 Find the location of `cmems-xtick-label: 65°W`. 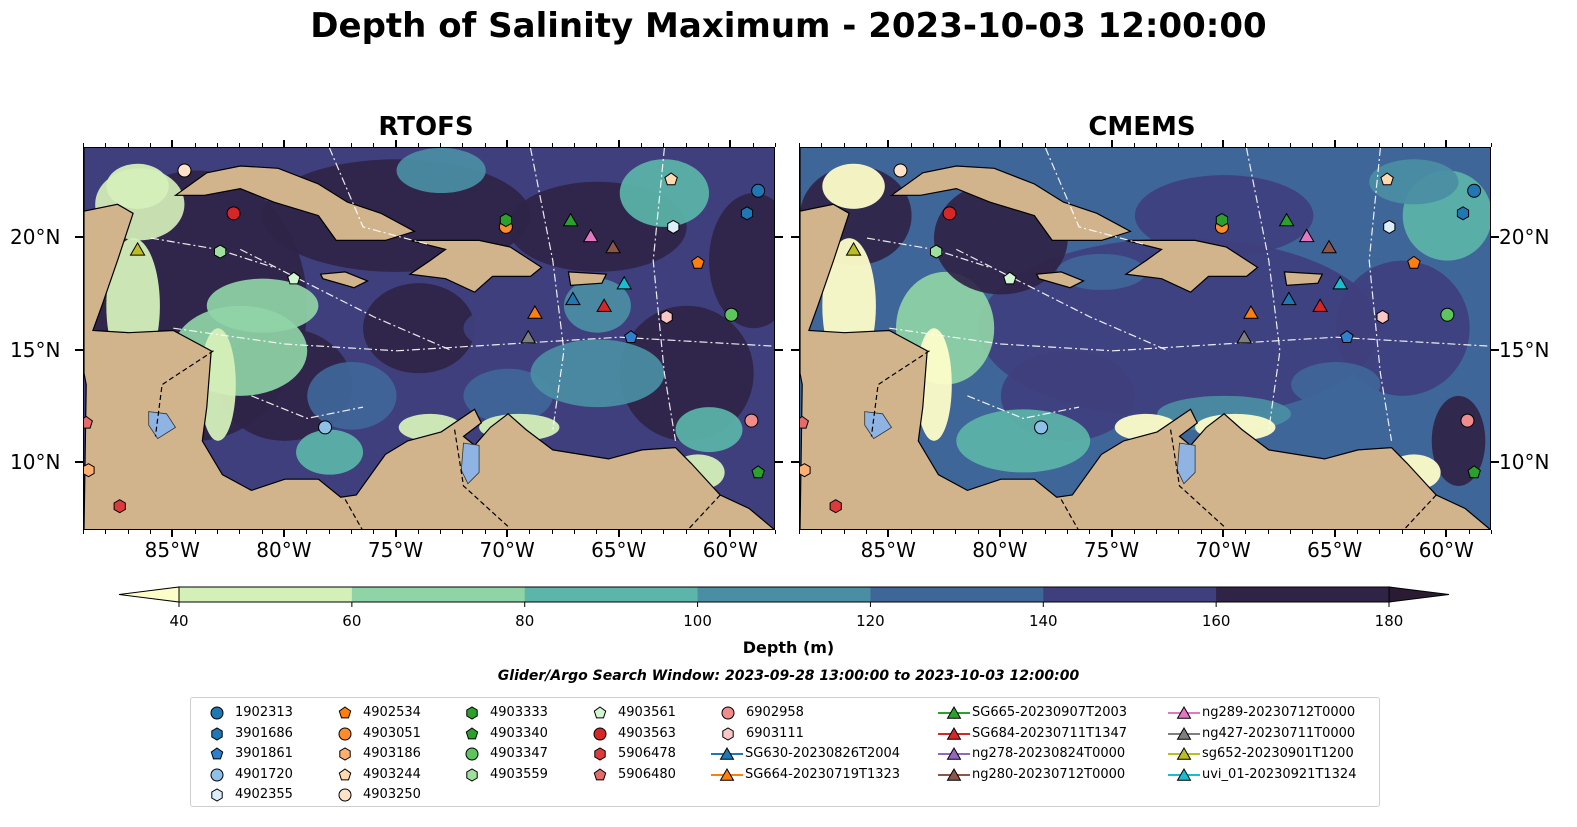

cmems-xtick-label: 65°W is located at coordinates (1335, 550).